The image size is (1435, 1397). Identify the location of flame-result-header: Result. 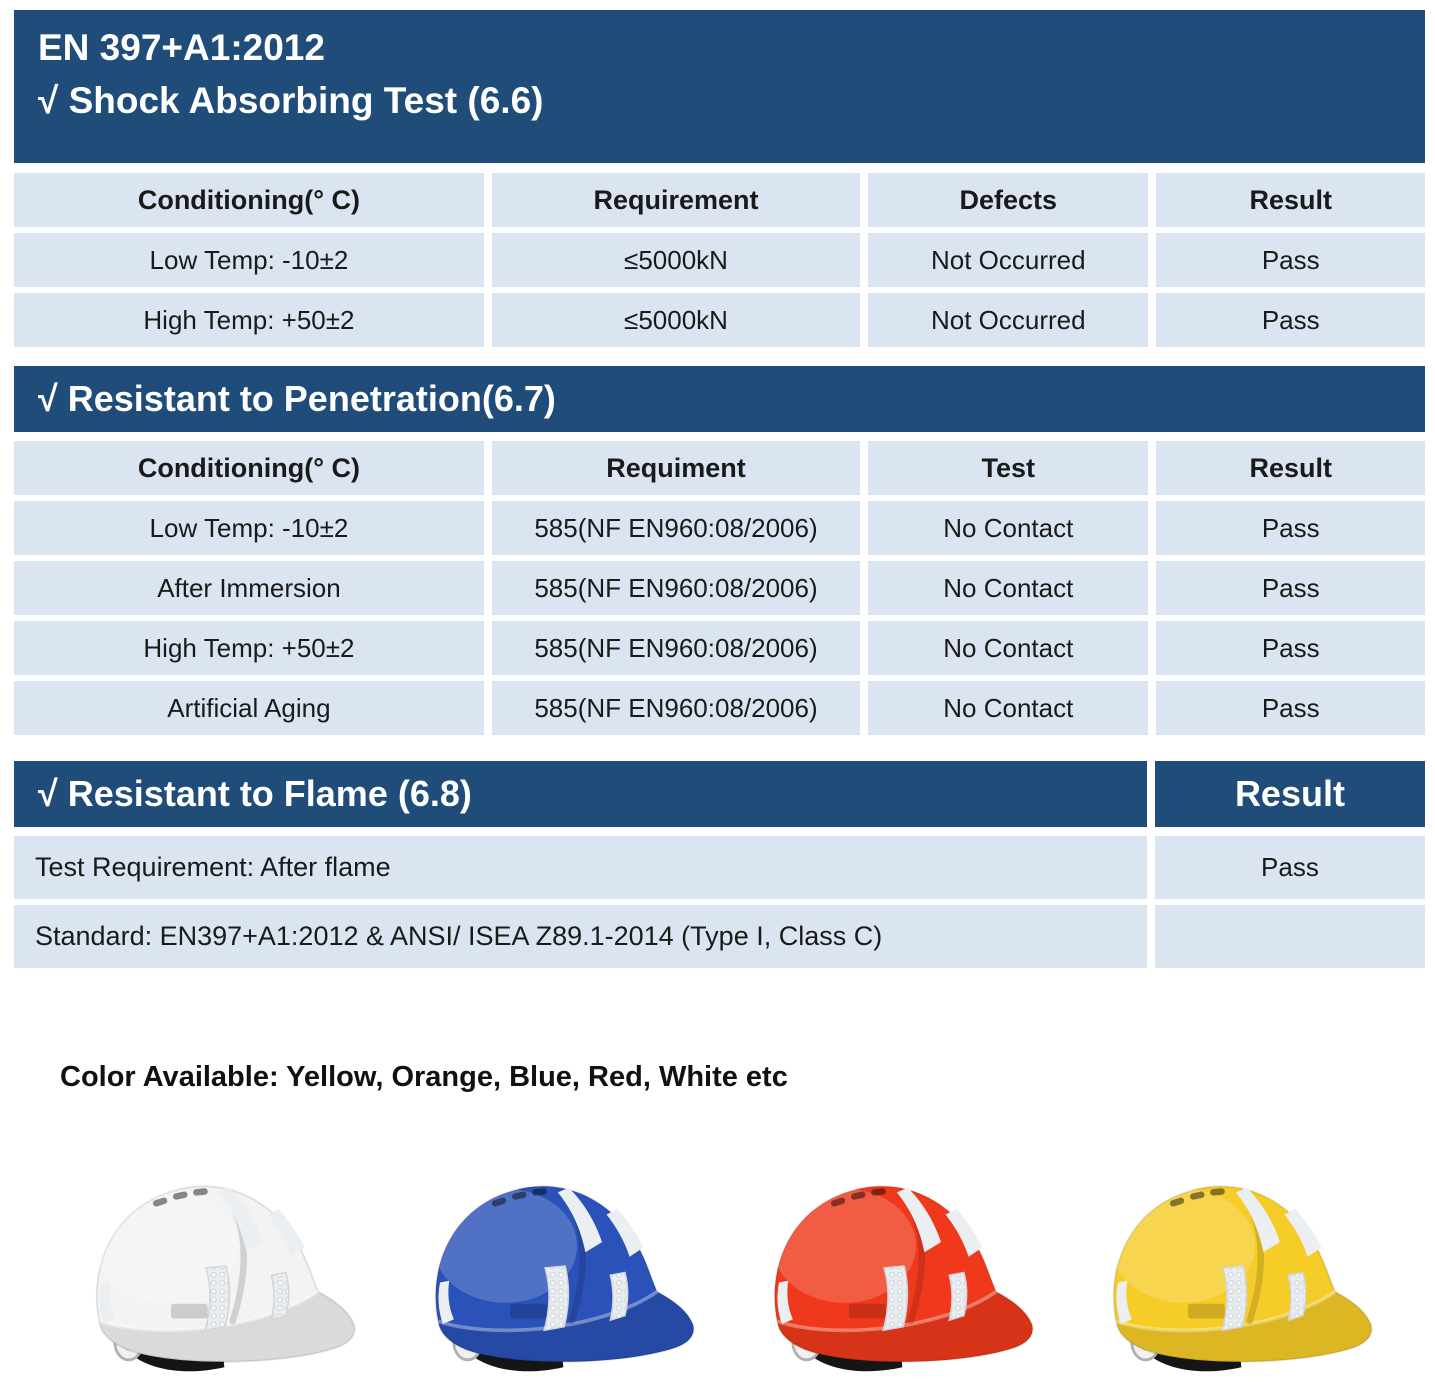
(1289, 794).